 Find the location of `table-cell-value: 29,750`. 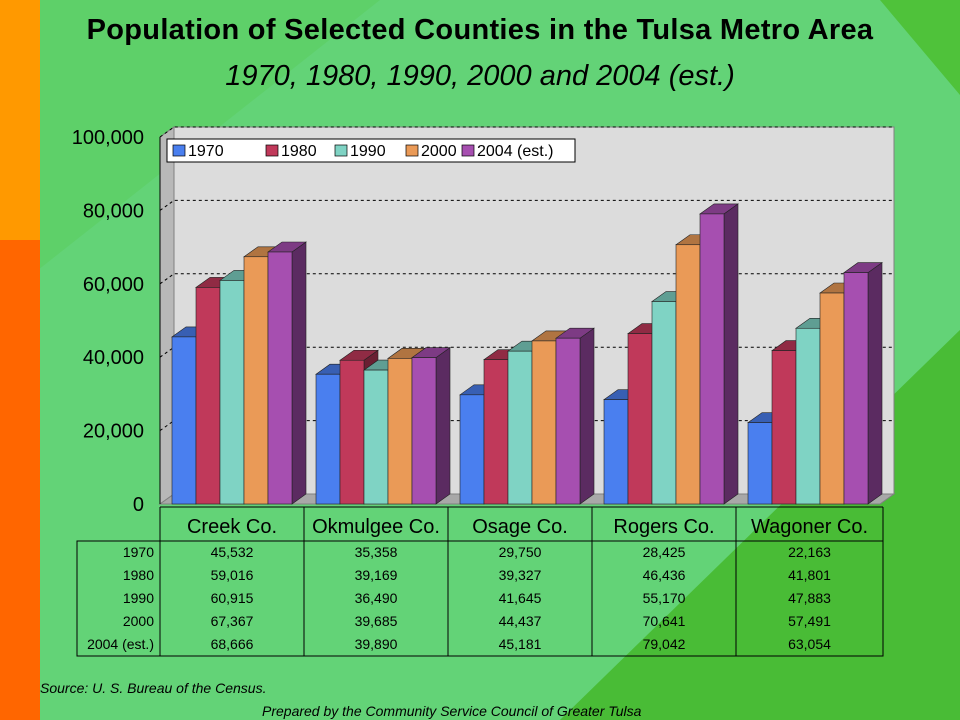

table-cell-value: 29,750 is located at coordinates (520, 552).